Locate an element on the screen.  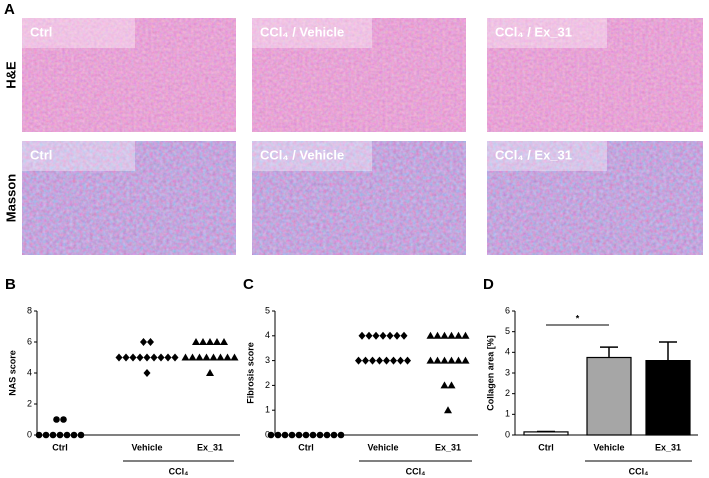
y-axis-label: Fibrosis score is located at coordinates (250, 373).